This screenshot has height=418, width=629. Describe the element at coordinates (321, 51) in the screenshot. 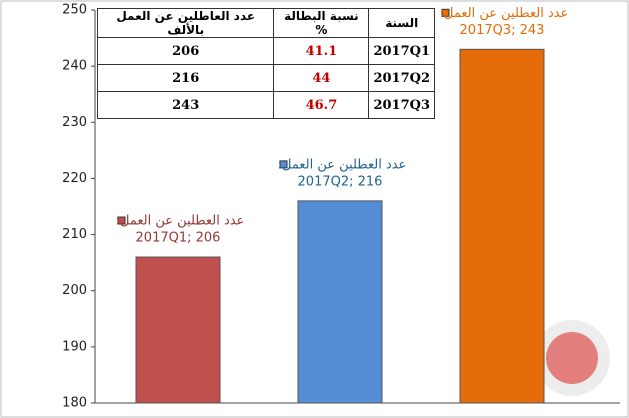

I see `table-cell: 41.1` at that location.